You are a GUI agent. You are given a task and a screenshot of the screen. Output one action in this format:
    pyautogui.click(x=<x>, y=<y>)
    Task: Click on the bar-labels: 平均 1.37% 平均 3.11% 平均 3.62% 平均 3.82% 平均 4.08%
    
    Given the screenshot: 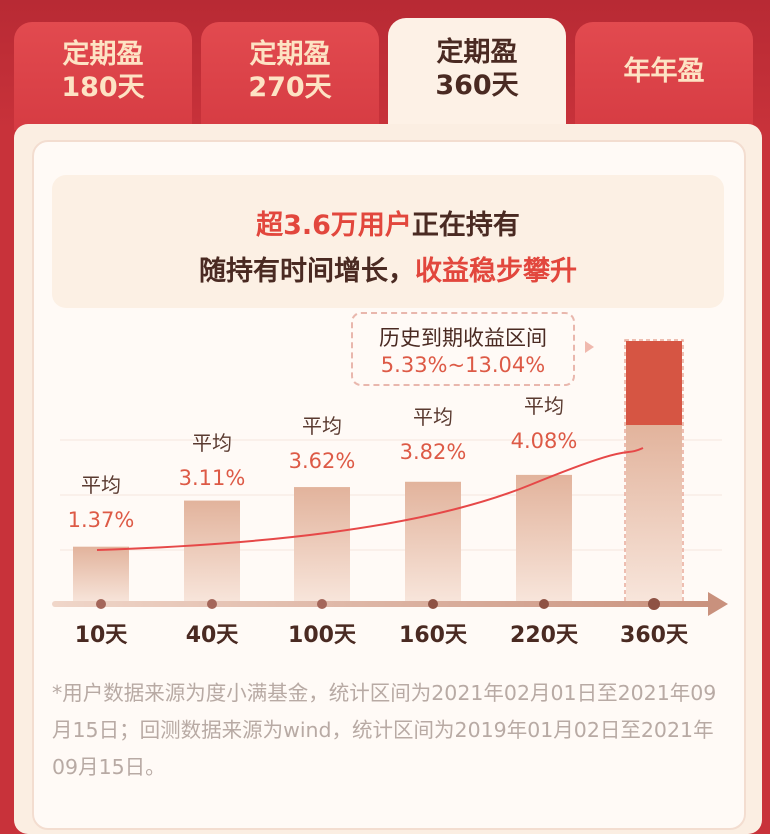 What is the action you would take?
    pyautogui.click(x=323, y=463)
    